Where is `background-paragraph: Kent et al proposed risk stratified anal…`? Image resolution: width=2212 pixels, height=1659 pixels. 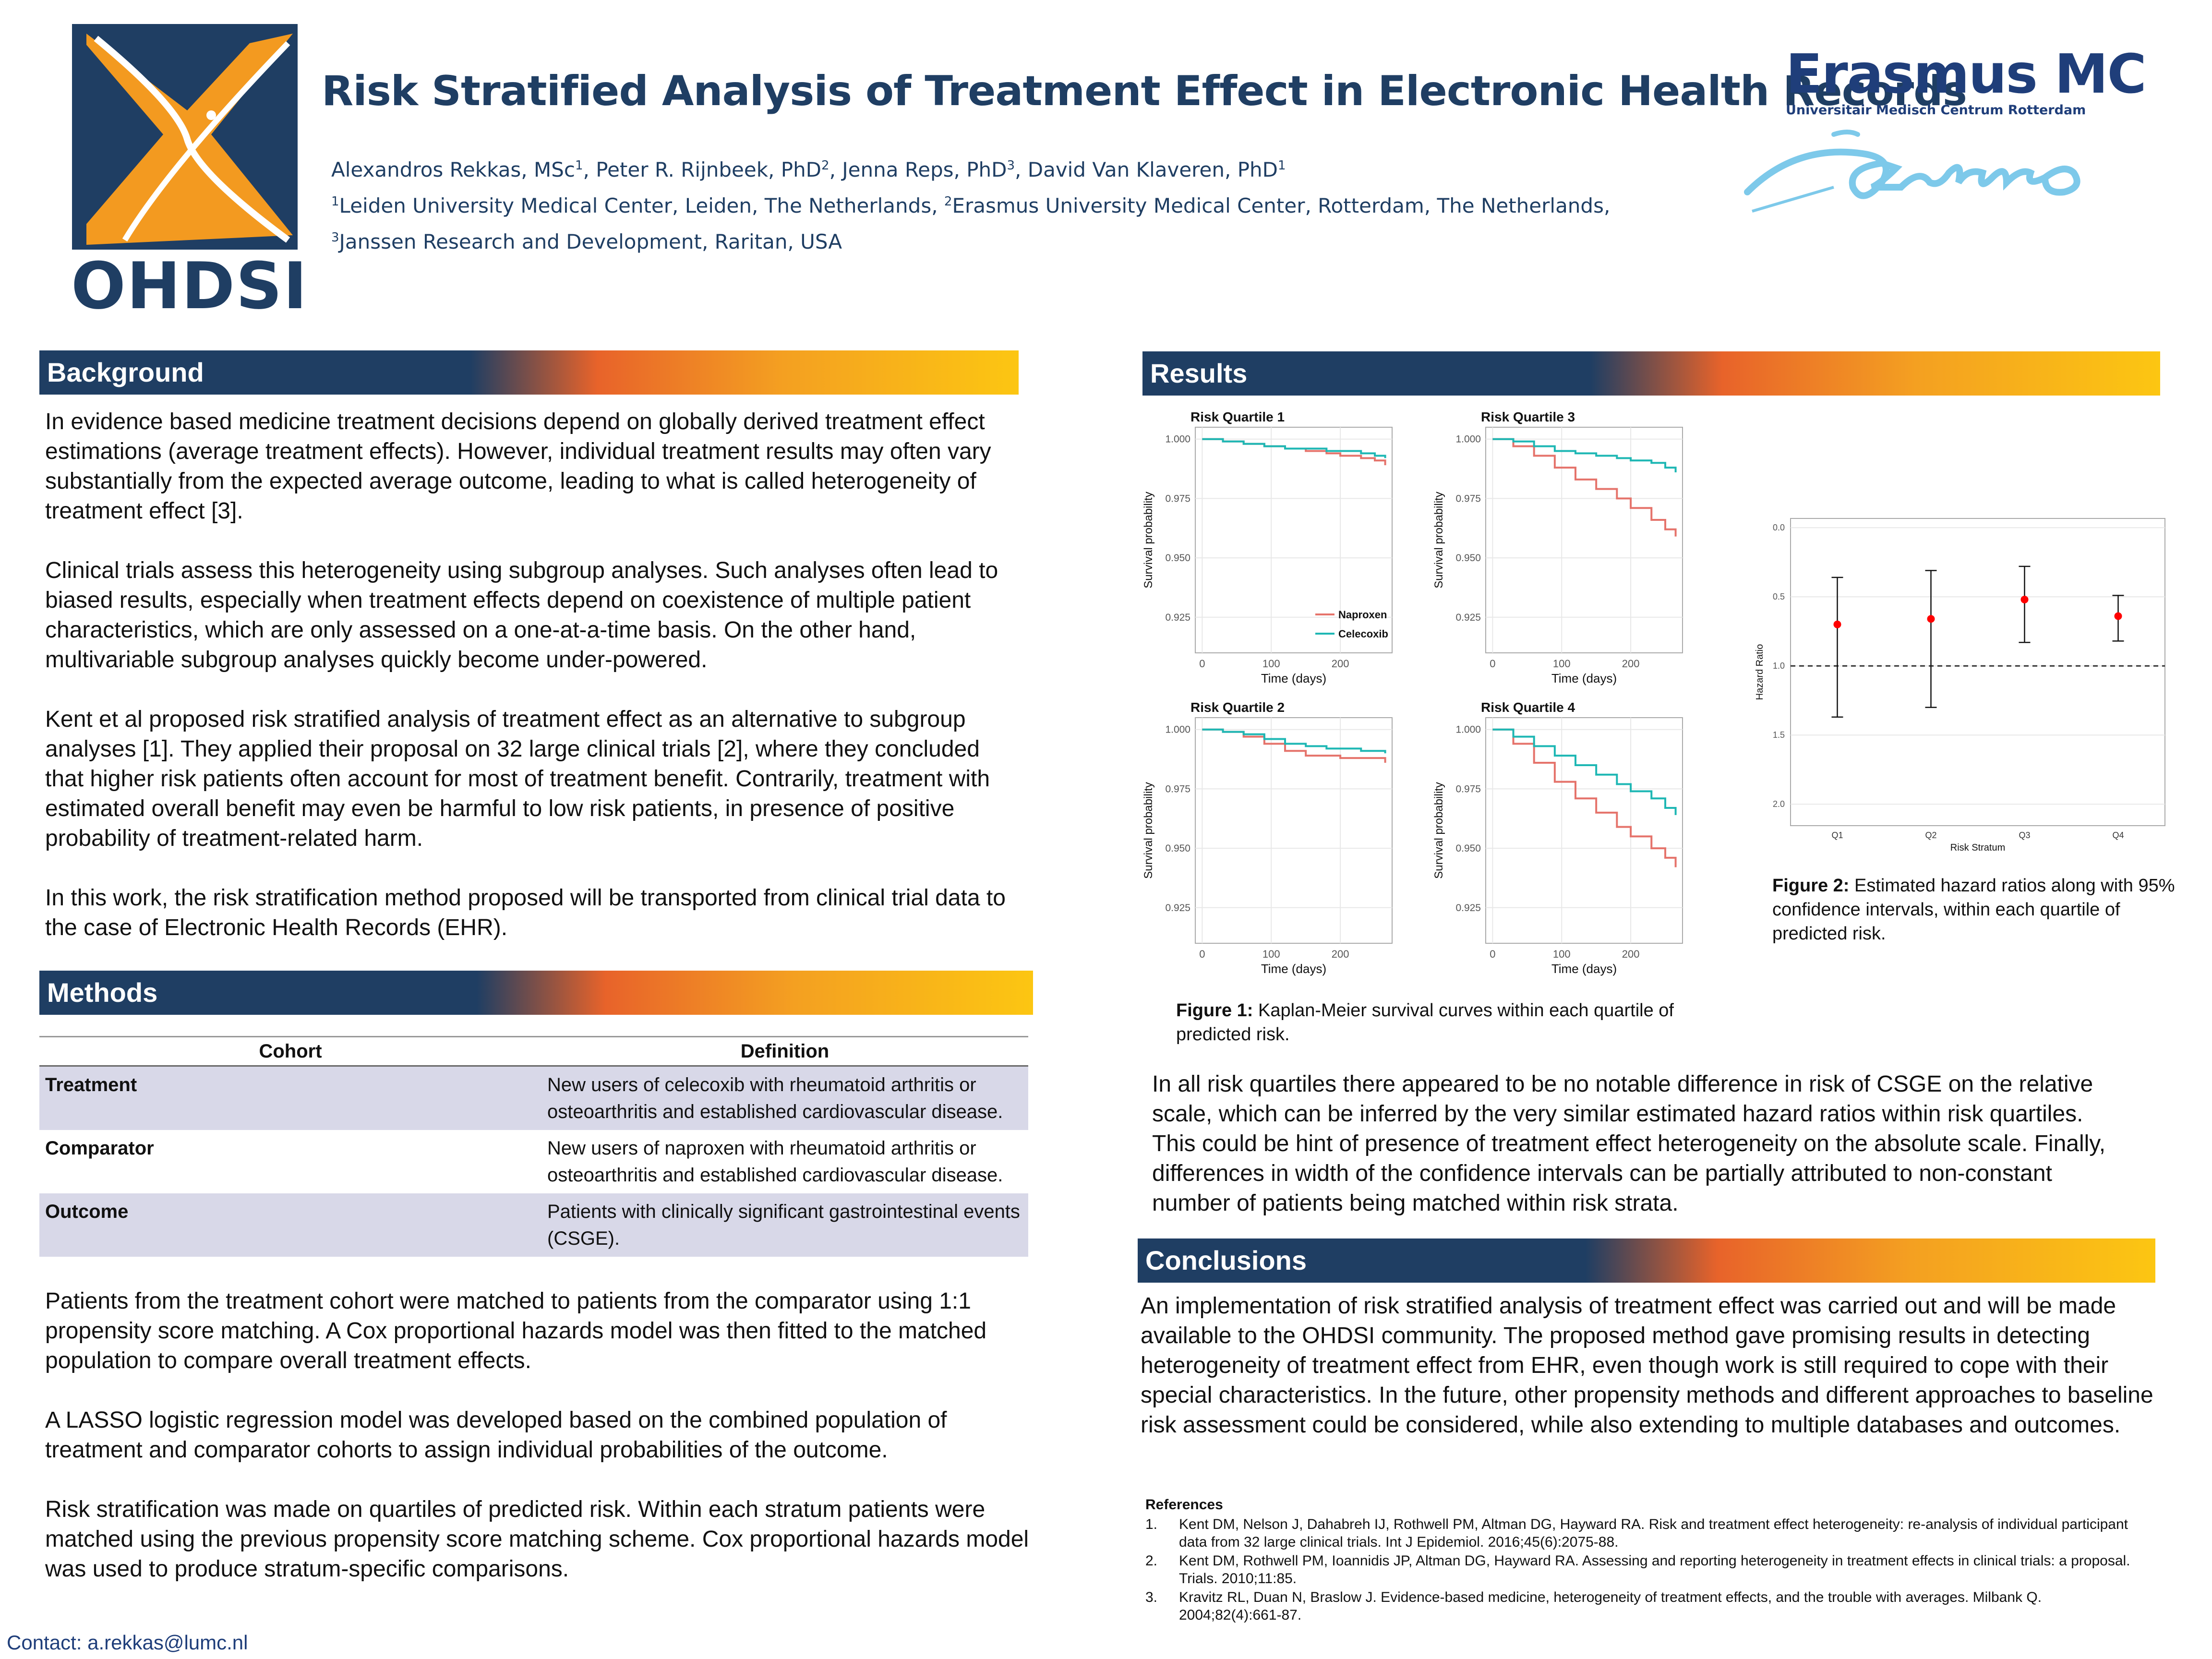 background-paragraph: Kent et al proposed risk stratified anal… is located at coordinates (517, 779).